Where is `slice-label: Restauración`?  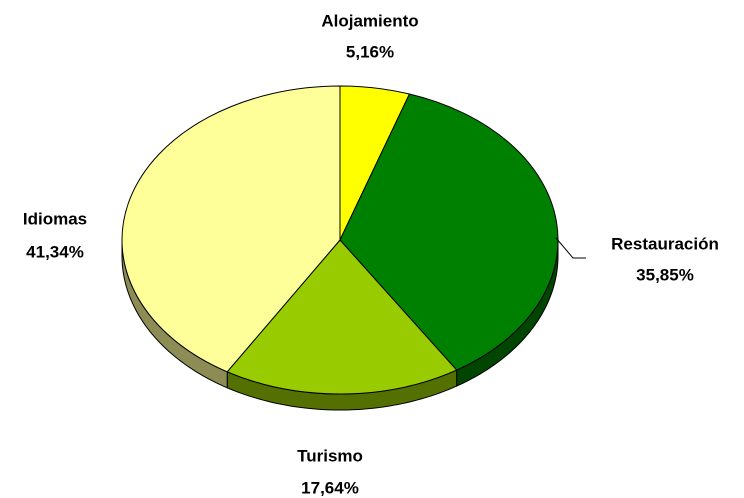 slice-label: Restauración is located at coordinates (665, 243).